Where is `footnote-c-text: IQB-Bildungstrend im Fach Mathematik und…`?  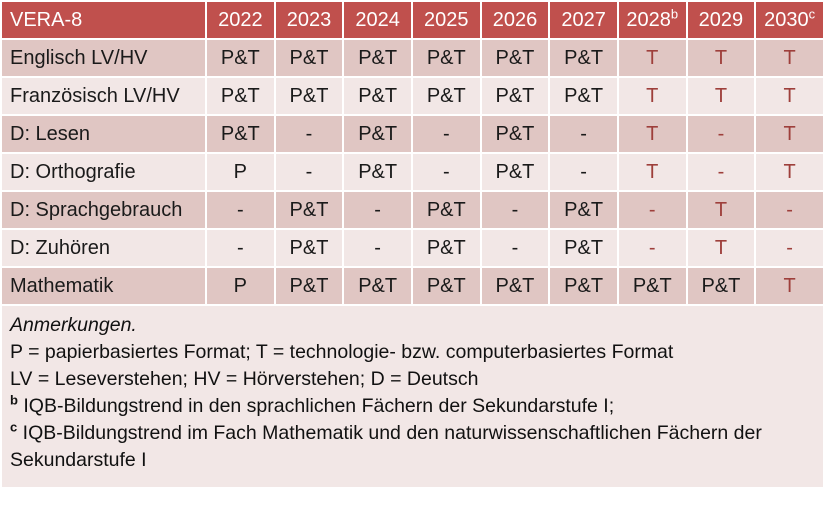 footnote-c-text: IQB-Bildungstrend im Fach Mathematik und… is located at coordinates (386, 446).